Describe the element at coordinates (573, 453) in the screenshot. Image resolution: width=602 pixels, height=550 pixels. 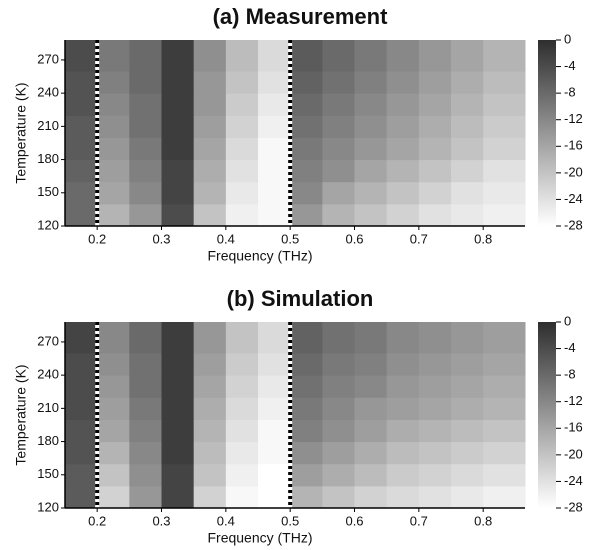
I see `colorbar-tick-label: -20` at that location.